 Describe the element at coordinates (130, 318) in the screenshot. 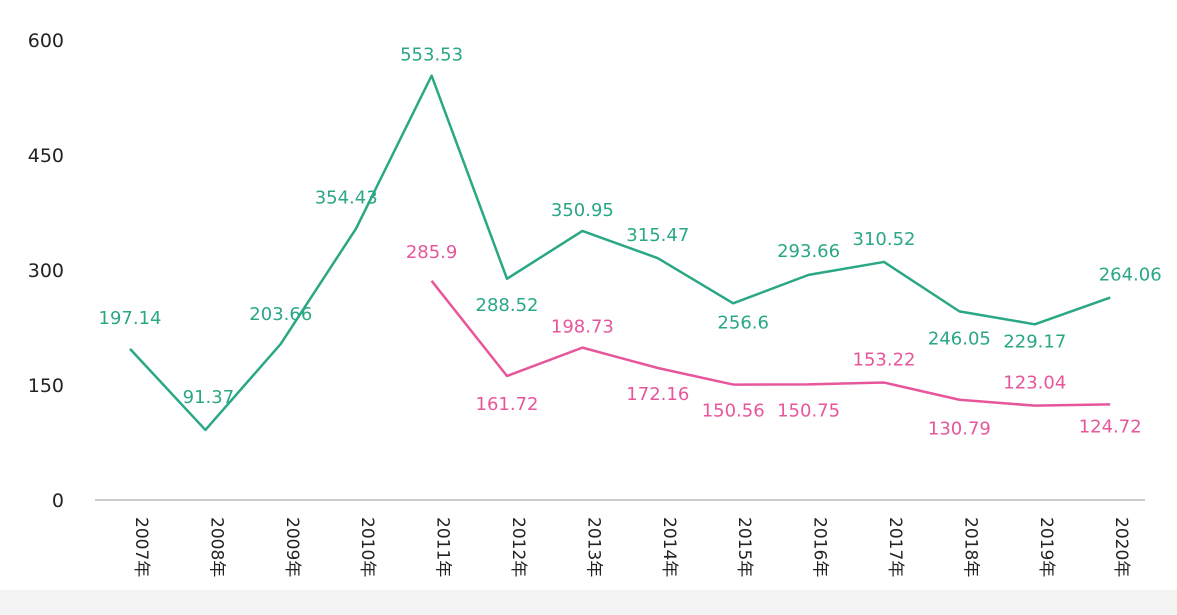

I see `data-label: 197.14` at that location.